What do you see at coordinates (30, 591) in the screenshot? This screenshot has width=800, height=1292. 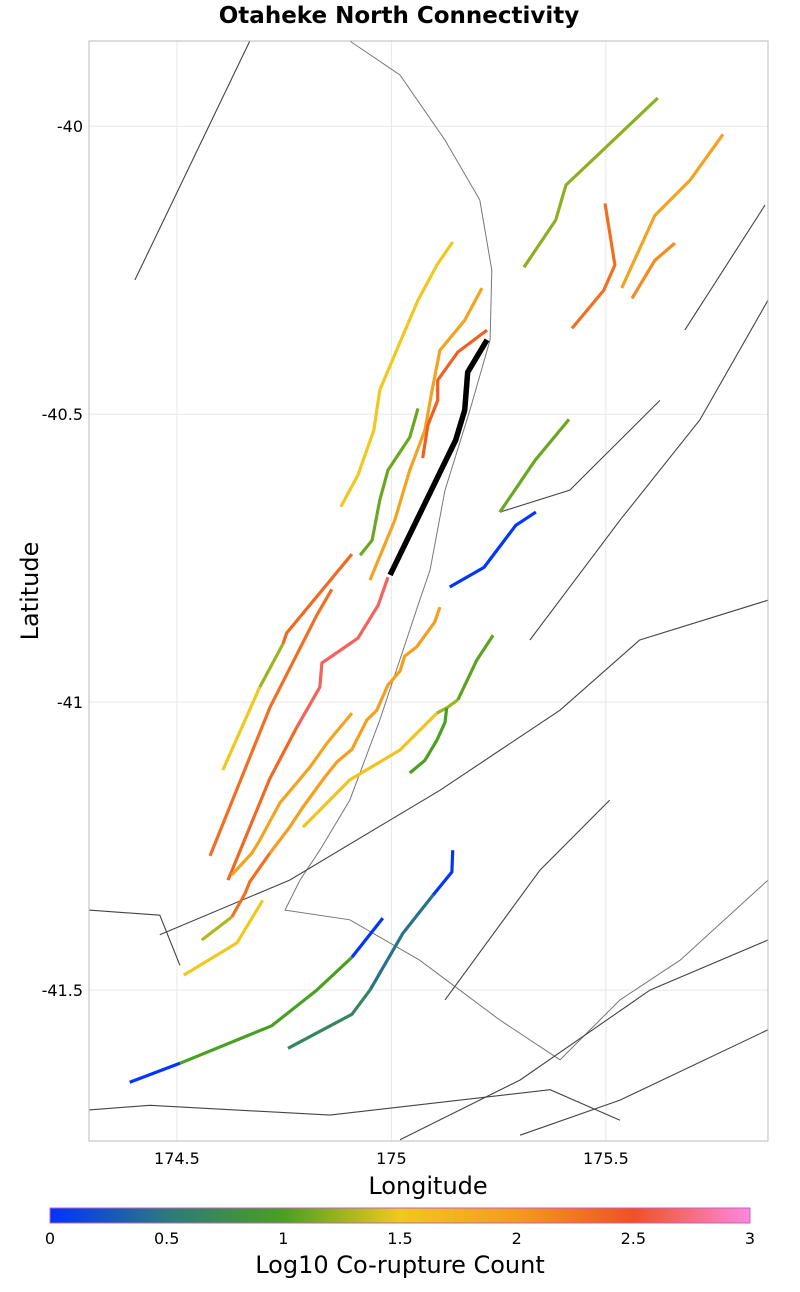 I see `y-axis-label: Latitude` at bounding box center [30, 591].